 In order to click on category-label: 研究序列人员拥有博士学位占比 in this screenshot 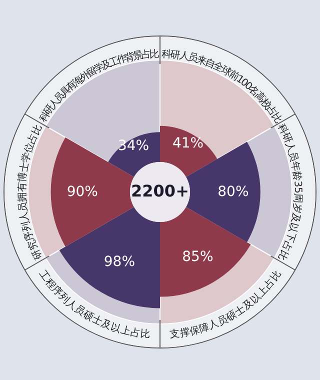, I will do `click(30, 192)`.